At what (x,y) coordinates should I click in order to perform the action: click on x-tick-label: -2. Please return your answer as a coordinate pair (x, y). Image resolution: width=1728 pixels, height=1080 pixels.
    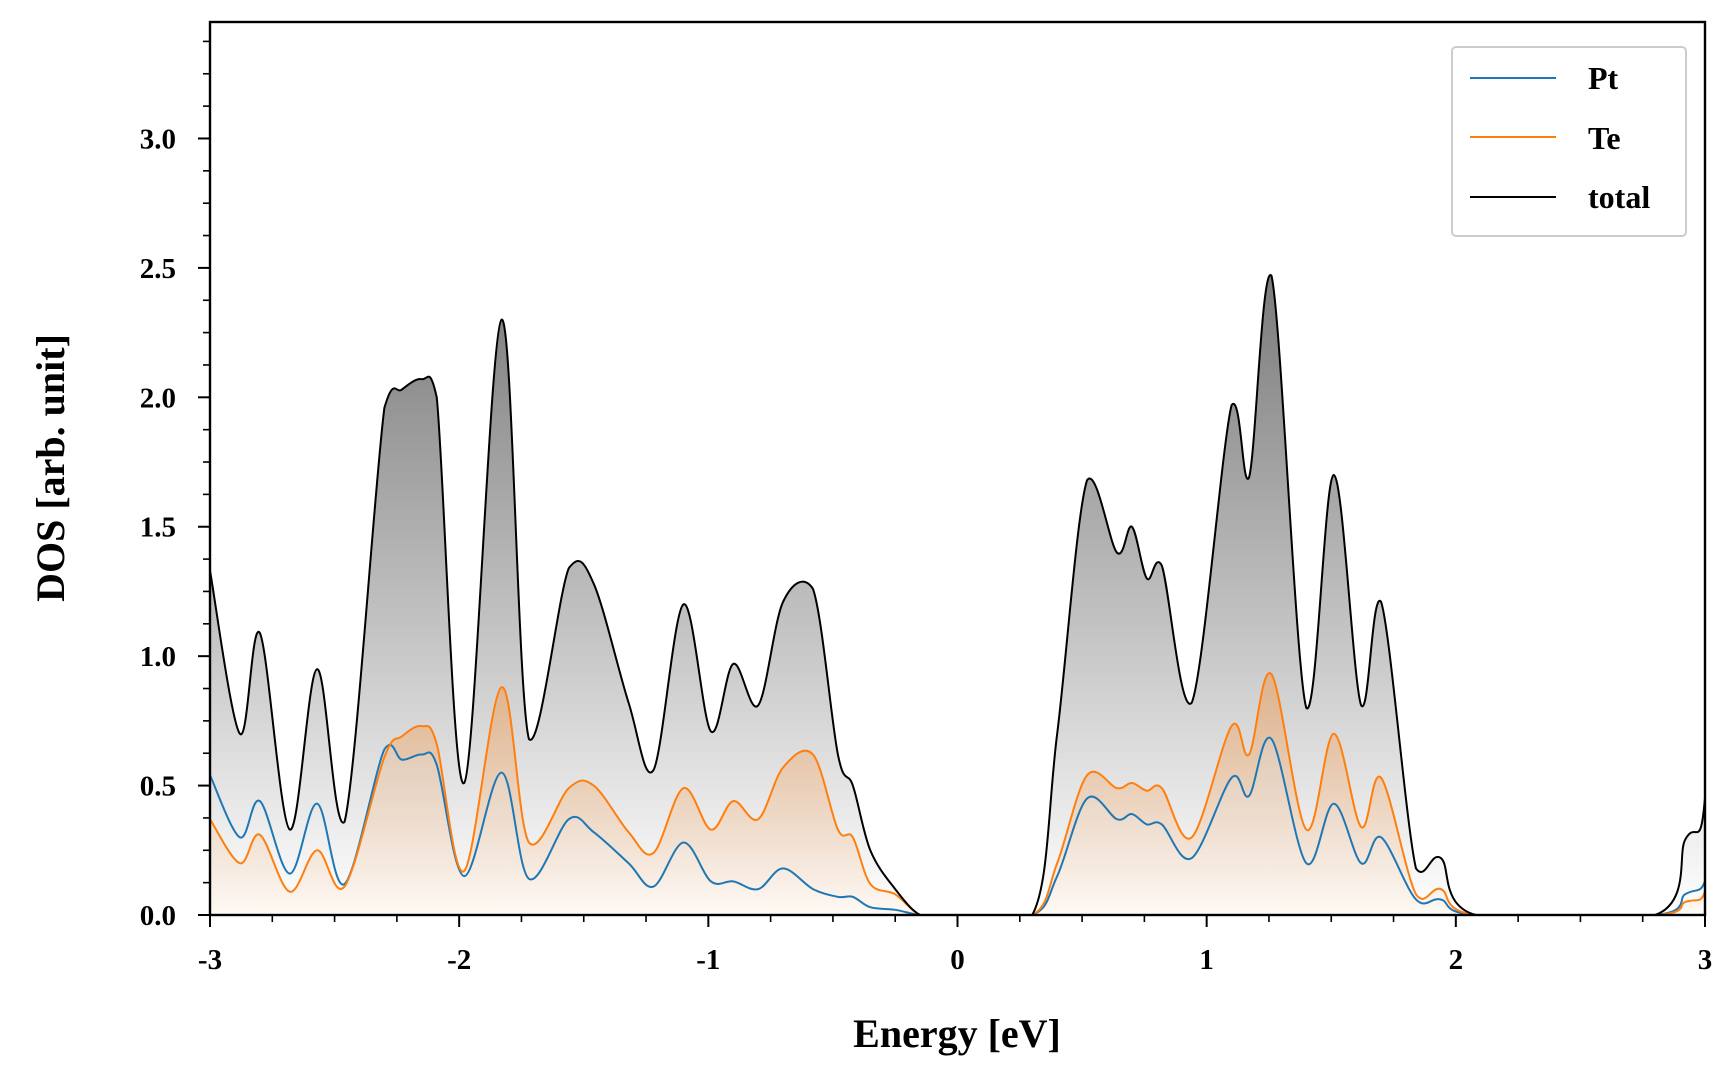
    Looking at the image, I should click on (459, 960).